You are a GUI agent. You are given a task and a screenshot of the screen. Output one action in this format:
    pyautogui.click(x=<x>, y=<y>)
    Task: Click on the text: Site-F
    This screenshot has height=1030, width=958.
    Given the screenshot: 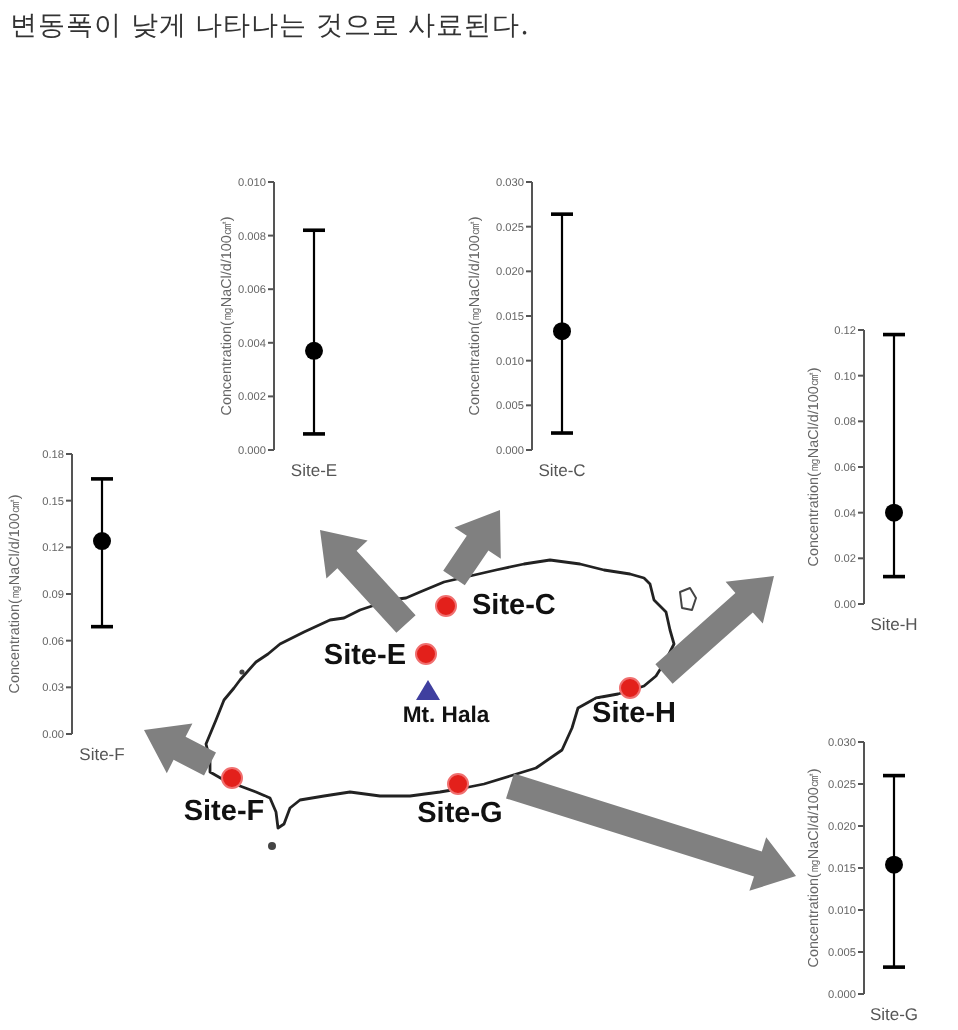 What is the action you would take?
    pyautogui.click(x=224, y=812)
    